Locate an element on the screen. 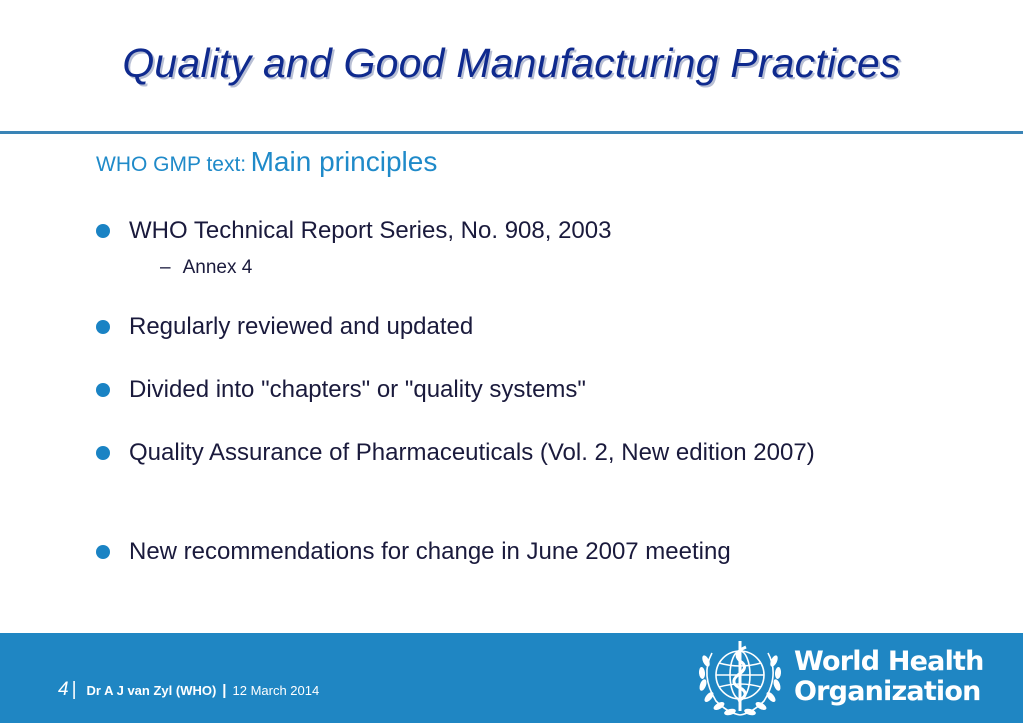  subtitle-main: Main principles is located at coordinates (344, 161).